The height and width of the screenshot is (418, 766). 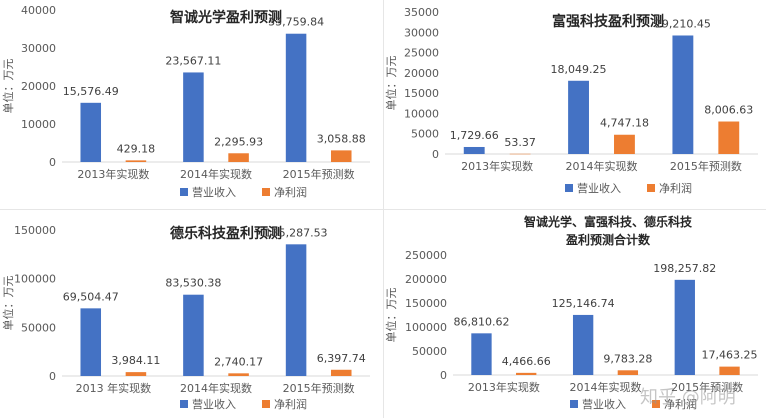 I want to click on data-label: 17,463.25, so click(x=730, y=355).